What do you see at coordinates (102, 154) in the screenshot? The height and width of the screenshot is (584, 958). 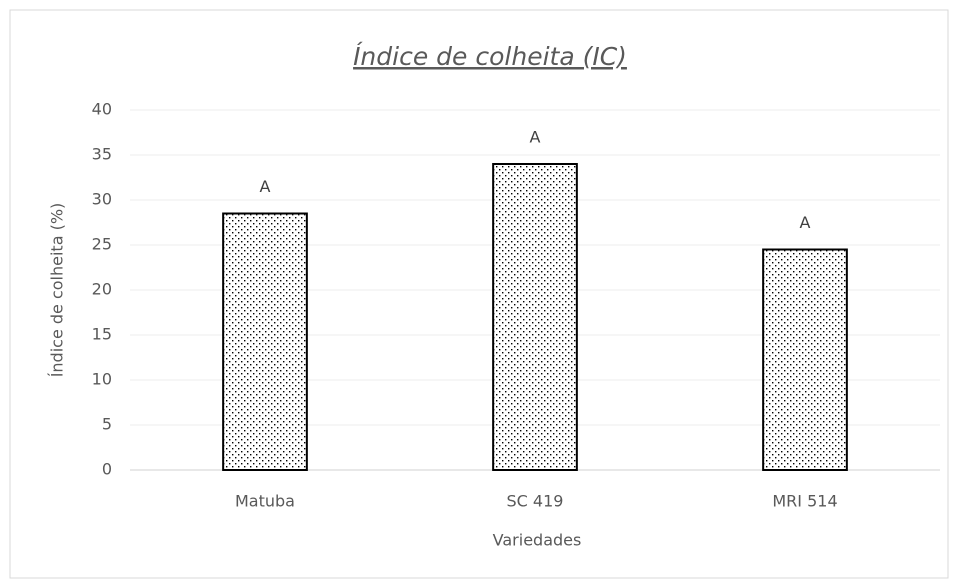 I see `y-tick-label: 35` at bounding box center [102, 154].